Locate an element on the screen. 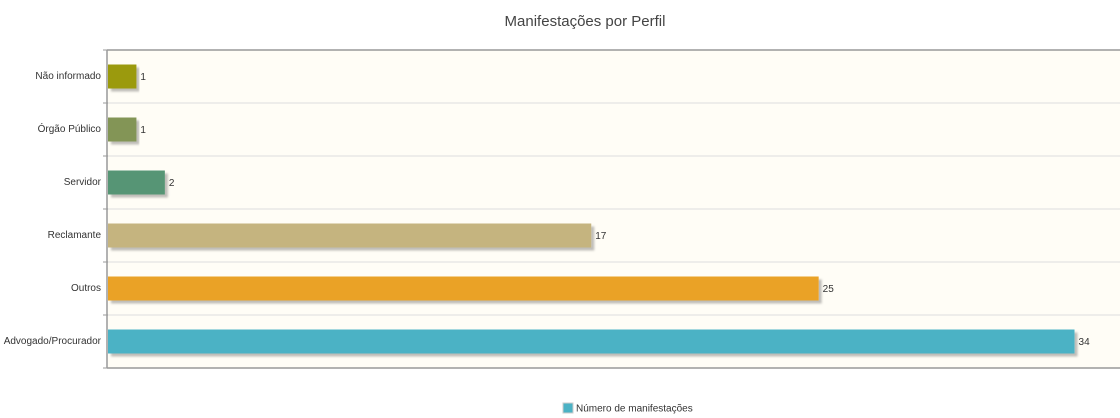  y-tick-label: Não informado is located at coordinates (68, 76).